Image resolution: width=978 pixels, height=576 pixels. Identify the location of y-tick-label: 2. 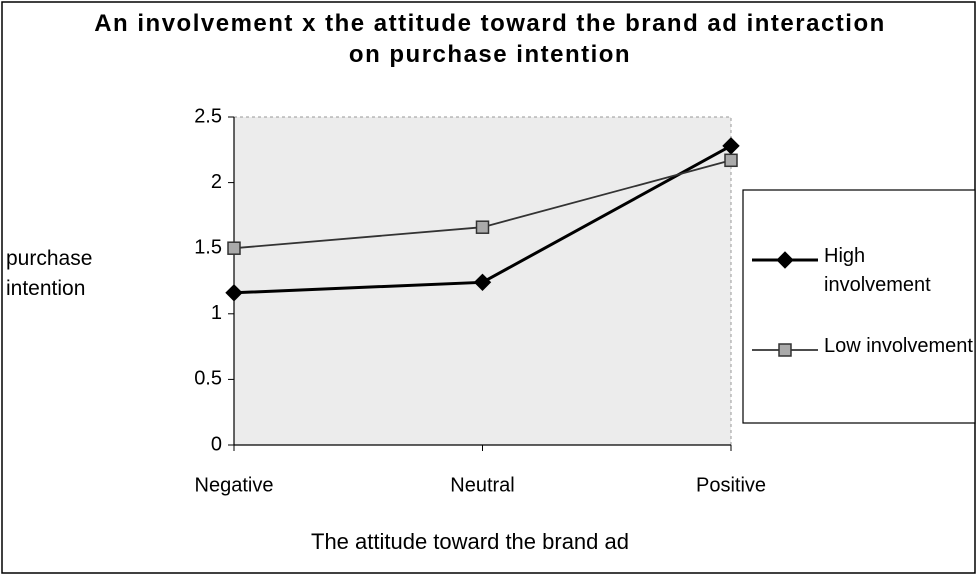
(216, 182).